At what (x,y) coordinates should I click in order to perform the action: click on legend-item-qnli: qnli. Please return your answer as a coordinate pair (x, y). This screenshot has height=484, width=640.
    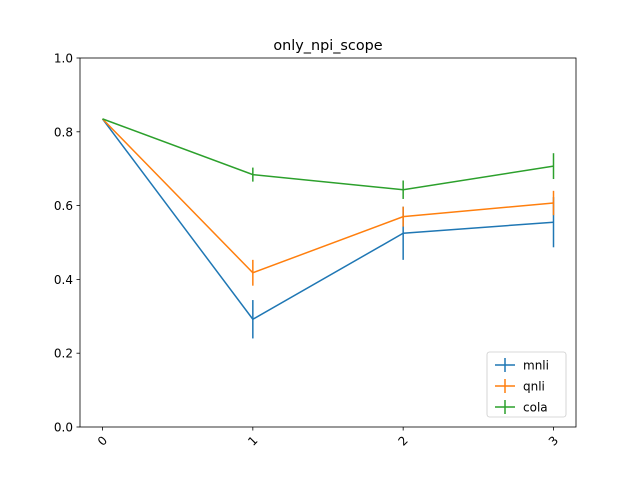
    Looking at the image, I should click on (520, 386).